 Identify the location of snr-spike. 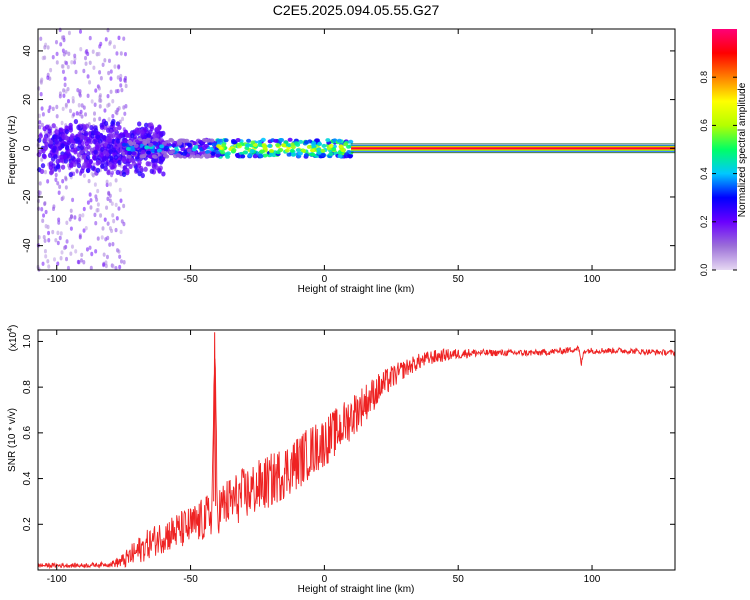
(215, 419).